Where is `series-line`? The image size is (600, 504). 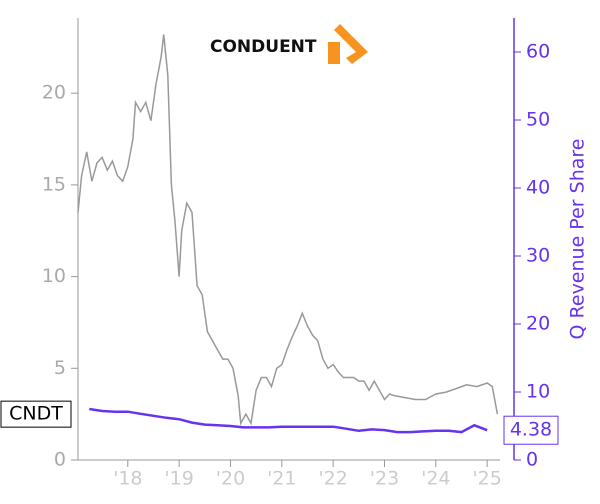 series-line is located at coordinates (288, 420).